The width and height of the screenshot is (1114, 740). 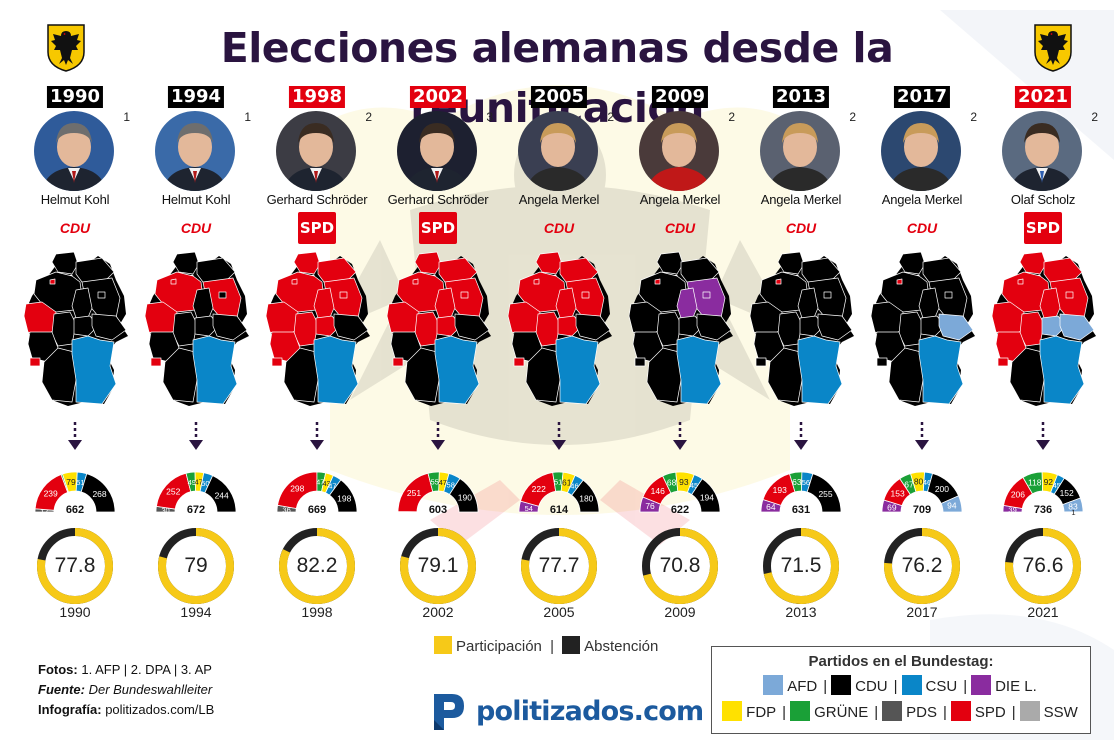 I want to click on seat-label: 43, so click(x=326, y=483).